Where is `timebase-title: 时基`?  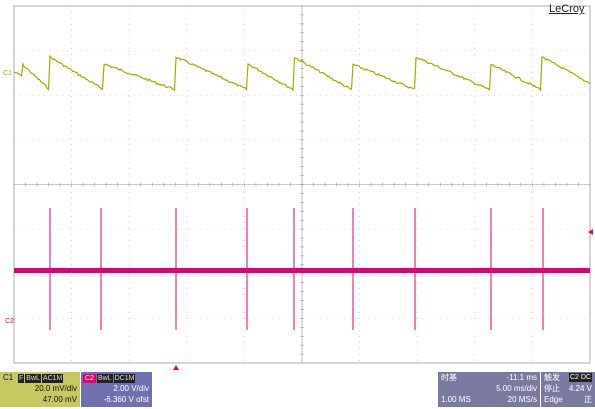 timebase-title: 时基 is located at coordinates (449, 377).